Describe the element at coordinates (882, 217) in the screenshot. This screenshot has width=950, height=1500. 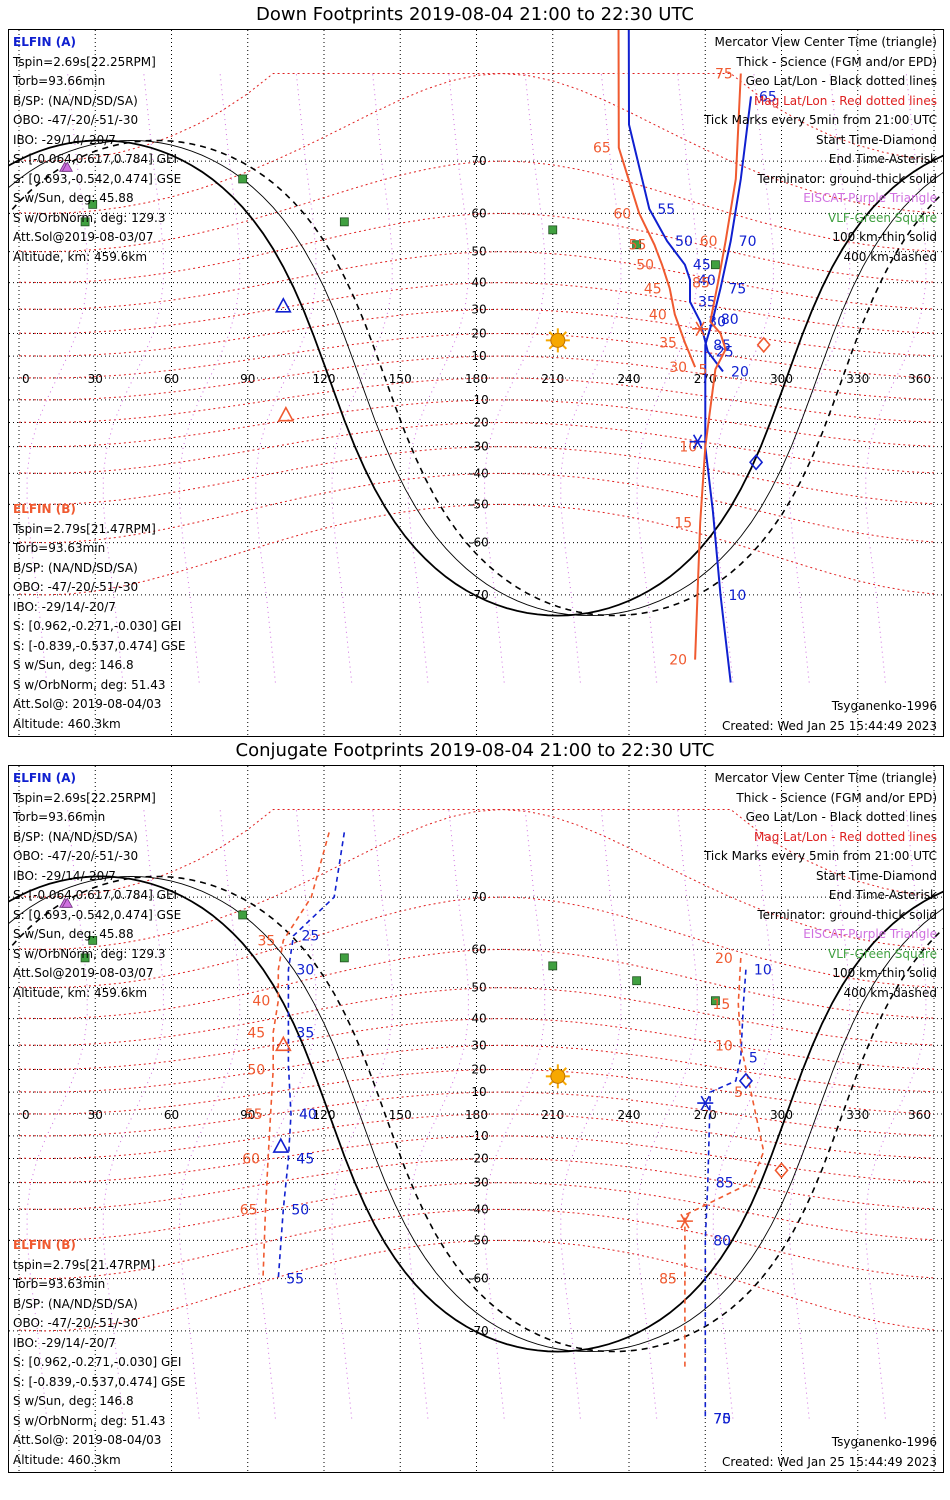
I see `legend-item: VLF-Green Square` at that location.